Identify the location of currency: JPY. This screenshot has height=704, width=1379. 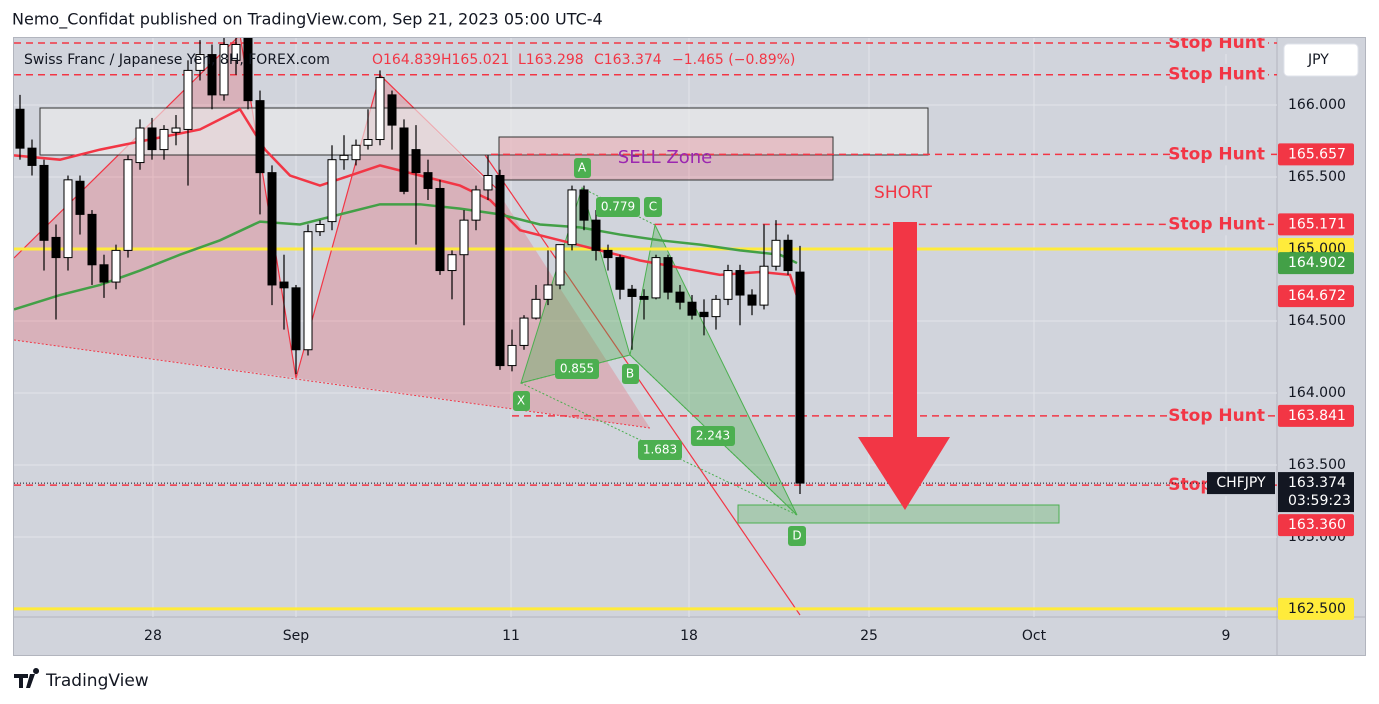
(1318, 60).